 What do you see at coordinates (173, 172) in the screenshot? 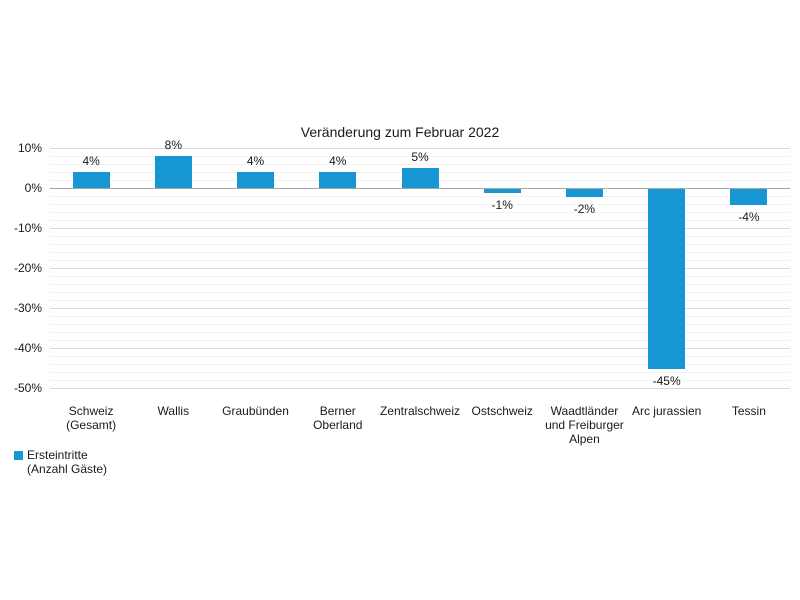
I see `bar-wallis` at bounding box center [173, 172].